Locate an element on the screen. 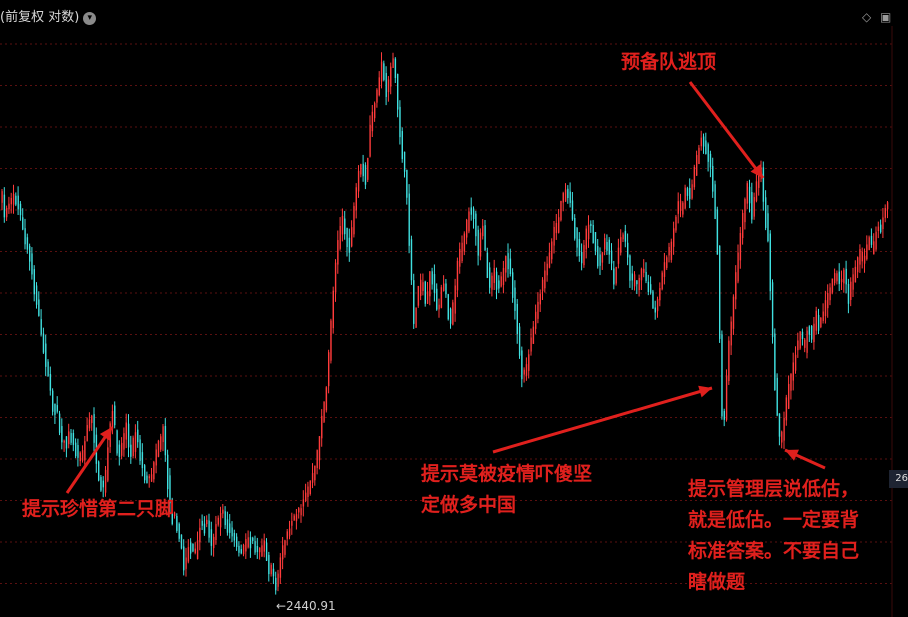 The image size is (908, 617). diamond-icon: ◇ is located at coordinates (867, 17).